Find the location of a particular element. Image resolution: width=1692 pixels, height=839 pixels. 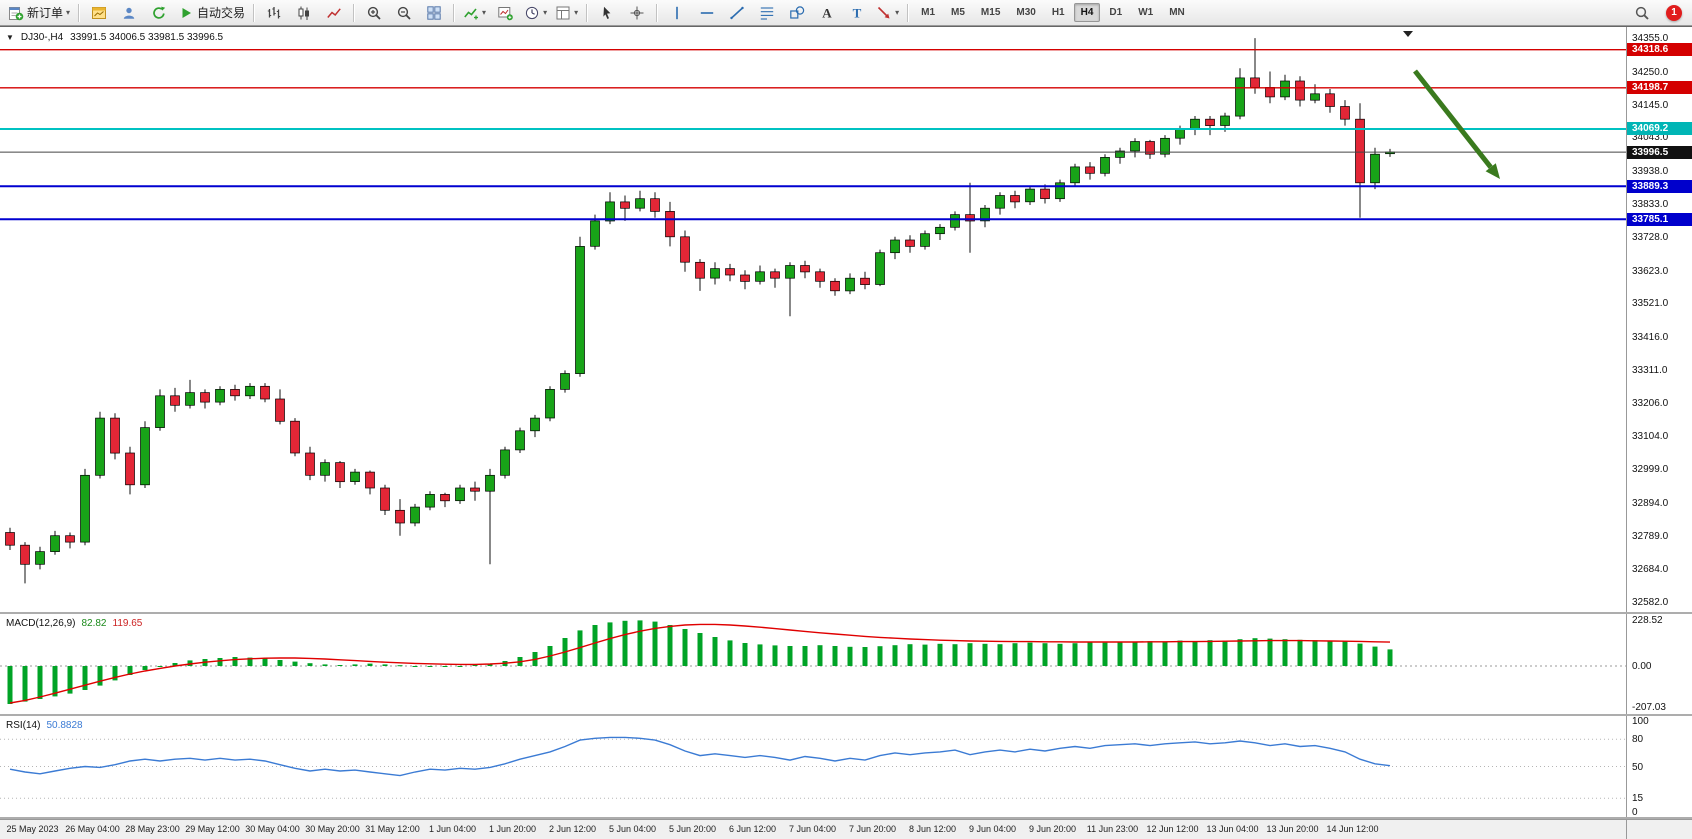

macd-canvas is located at coordinates (813, 664).